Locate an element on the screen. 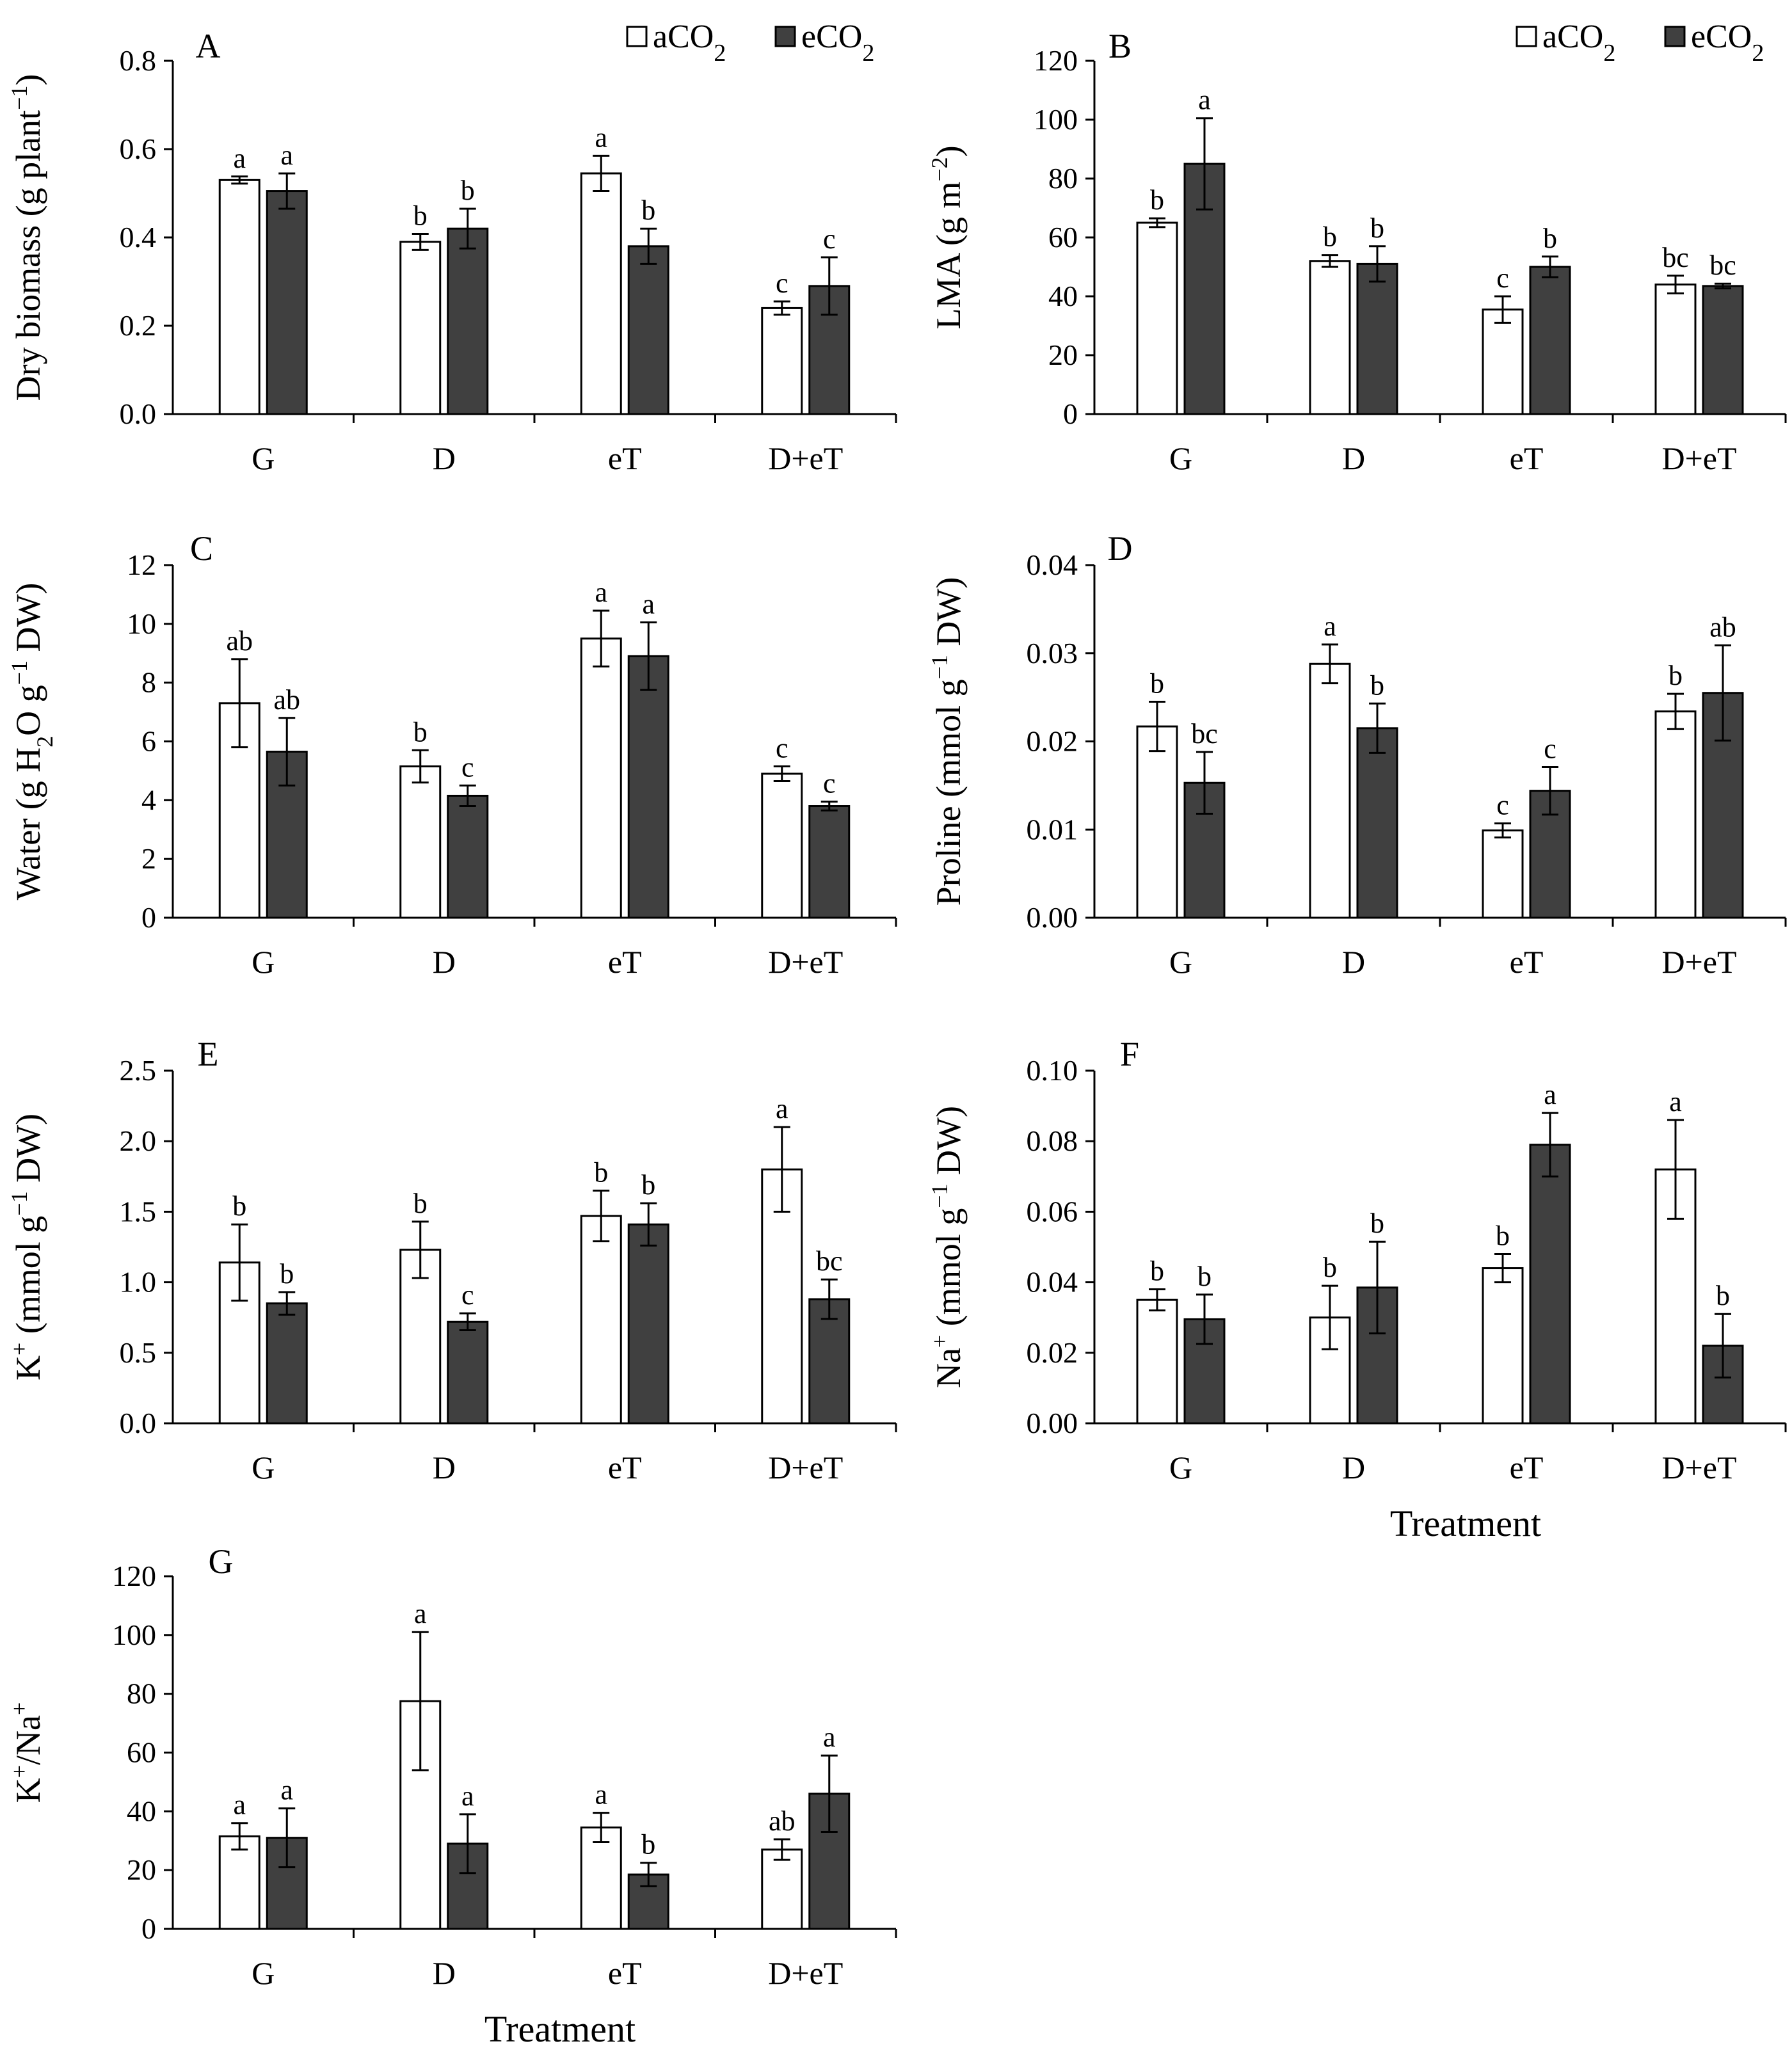 The height and width of the screenshot is (2062, 1792). y-tick-label: 1.5 is located at coordinates (138, 1211).